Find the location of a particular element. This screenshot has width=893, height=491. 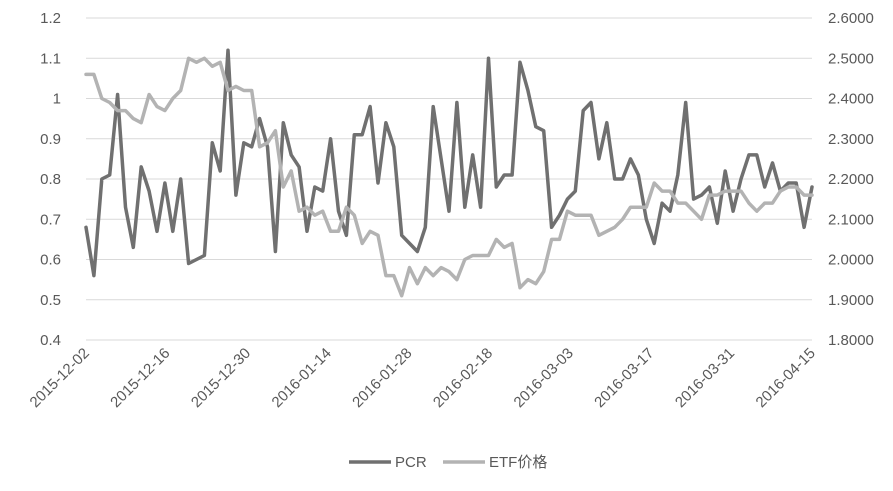

left-y-tick-label: 0.8 is located at coordinates (50, 179).